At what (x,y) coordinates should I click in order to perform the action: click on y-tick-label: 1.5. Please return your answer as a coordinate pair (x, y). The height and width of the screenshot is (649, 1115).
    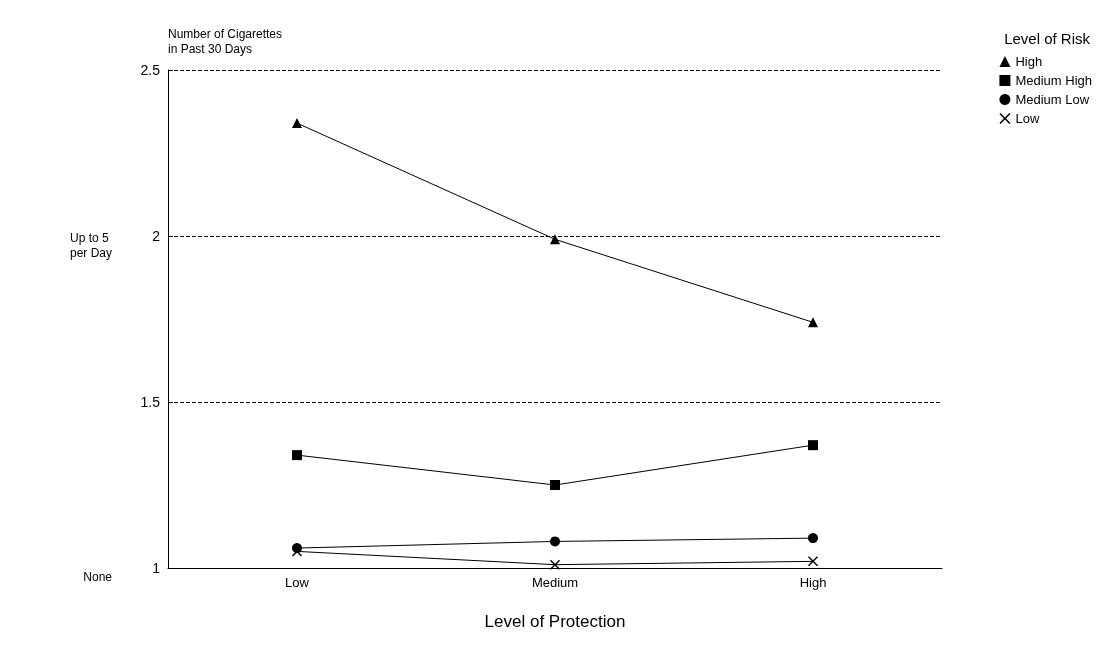
    Looking at the image, I should click on (150, 402).